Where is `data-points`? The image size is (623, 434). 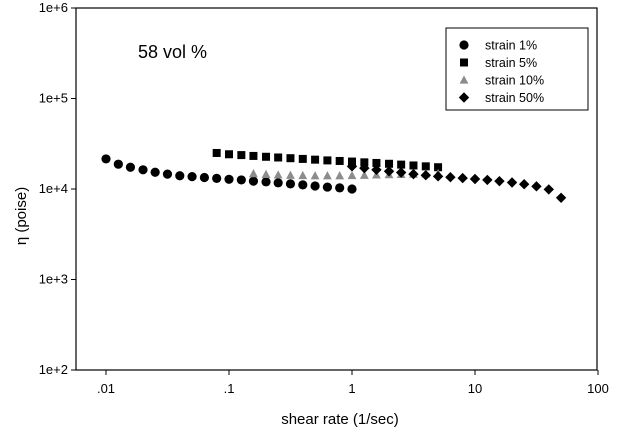
data-points is located at coordinates (334, 175).